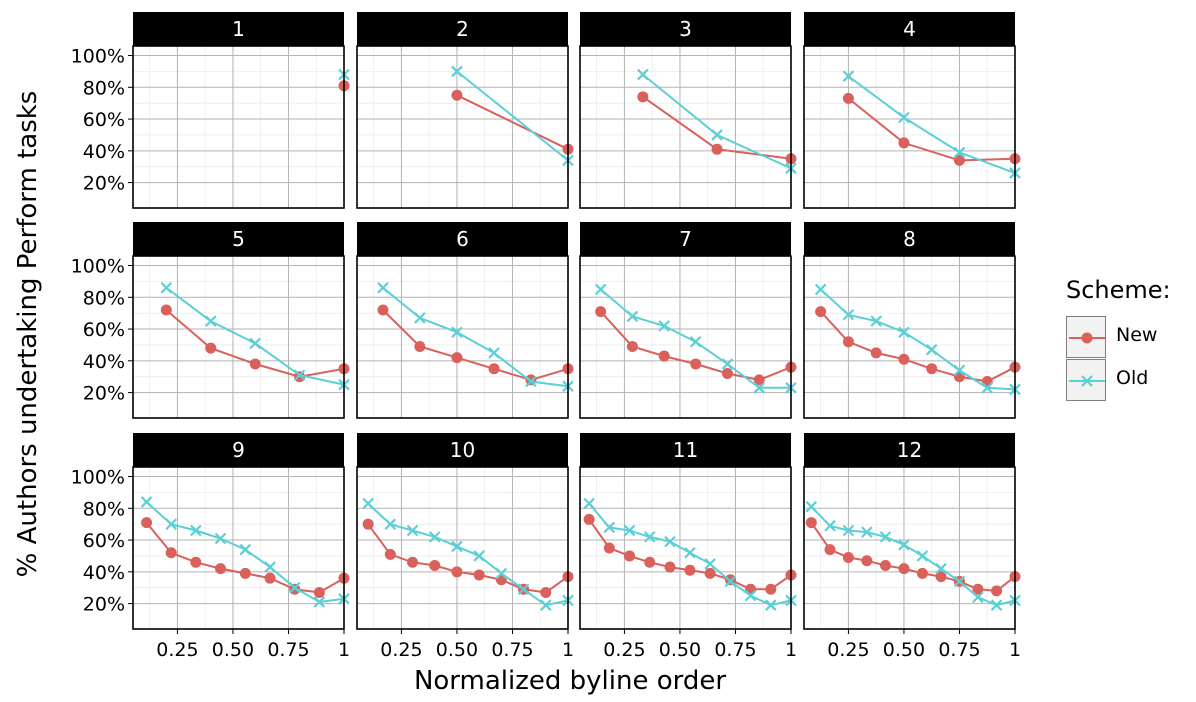 The width and height of the screenshot is (1196, 702). I want to click on facet-panel-10: 10 0.25 0.50 0.75 1, so click(465, 547).